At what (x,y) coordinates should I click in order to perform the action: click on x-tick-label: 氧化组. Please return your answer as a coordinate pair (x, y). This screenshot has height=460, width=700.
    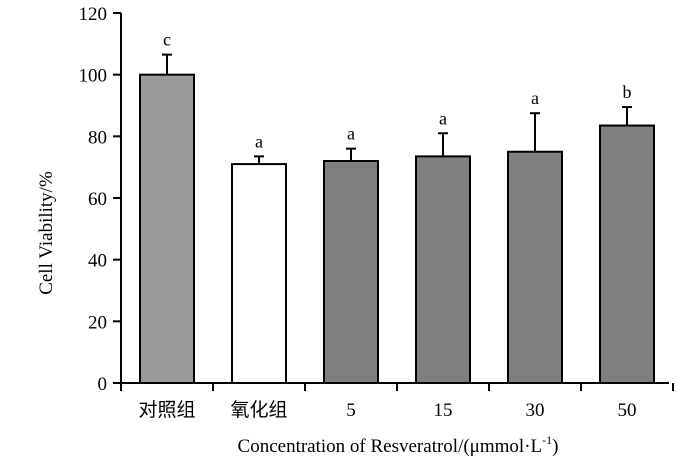
    Looking at the image, I should click on (258, 410).